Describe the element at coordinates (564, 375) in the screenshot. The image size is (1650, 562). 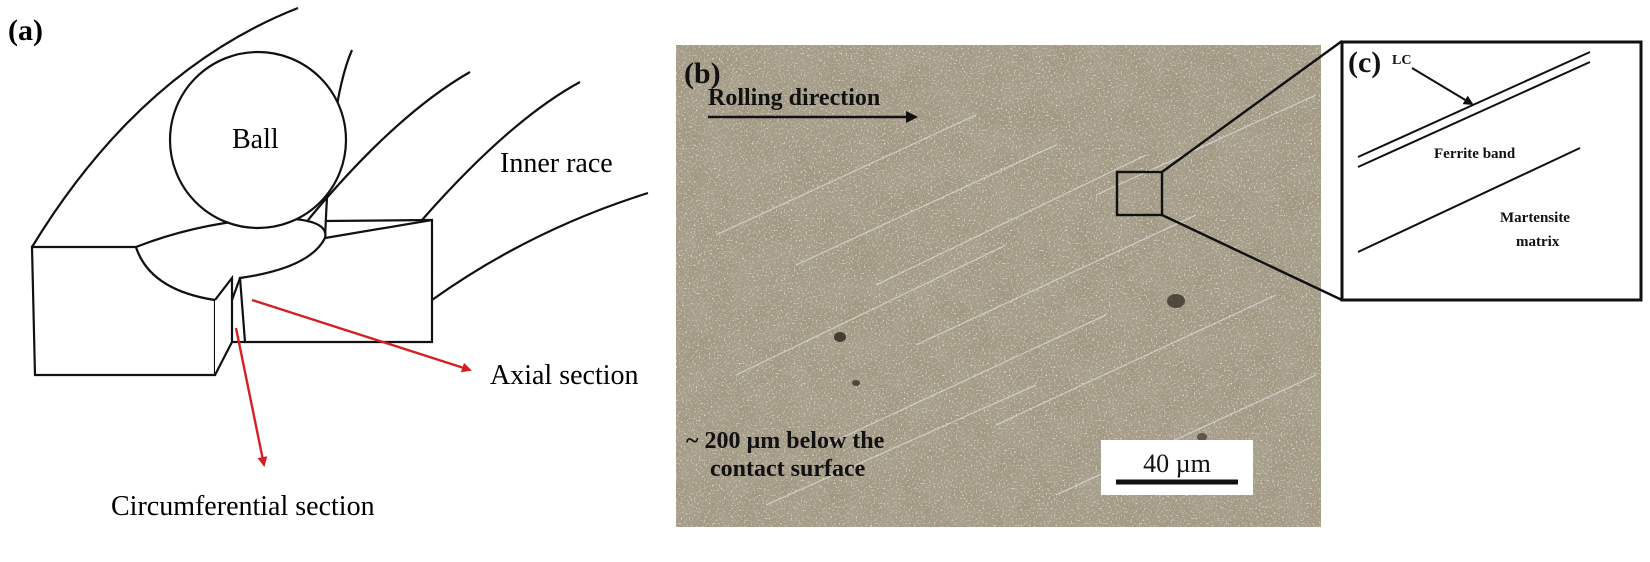
I see `axial-section-label: Axial section` at that location.